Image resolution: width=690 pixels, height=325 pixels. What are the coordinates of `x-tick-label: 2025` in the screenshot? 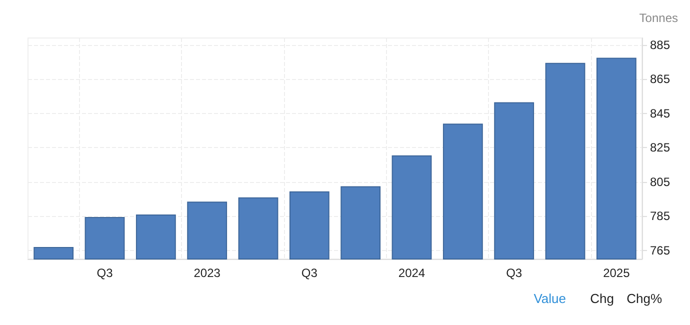 It's located at (616, 273).